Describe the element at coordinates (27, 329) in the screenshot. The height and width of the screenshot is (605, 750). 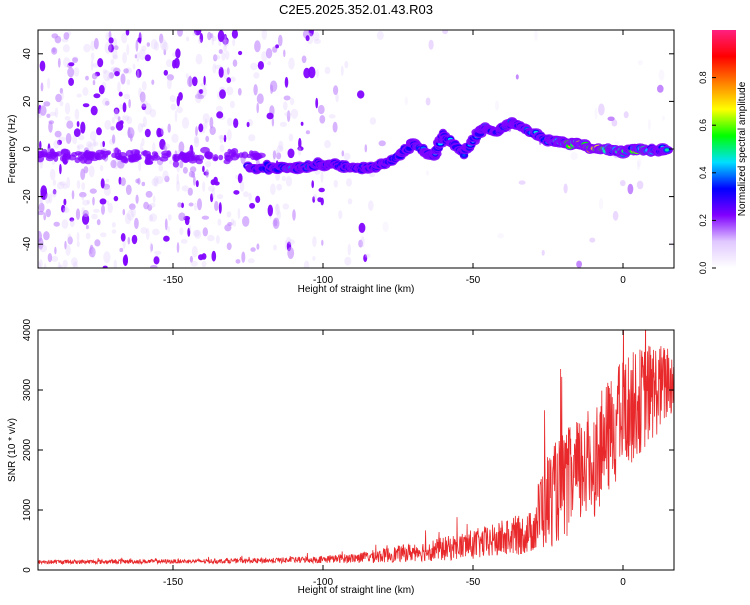
I see `bottom-y-tick-label: 4000` at that location.